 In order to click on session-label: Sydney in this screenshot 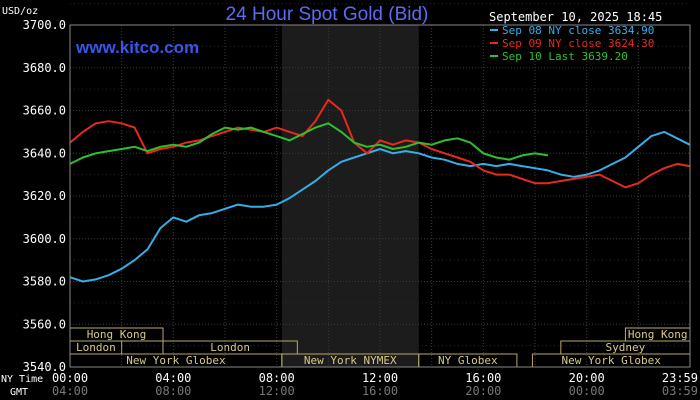, I will do `click(626, 347)`.